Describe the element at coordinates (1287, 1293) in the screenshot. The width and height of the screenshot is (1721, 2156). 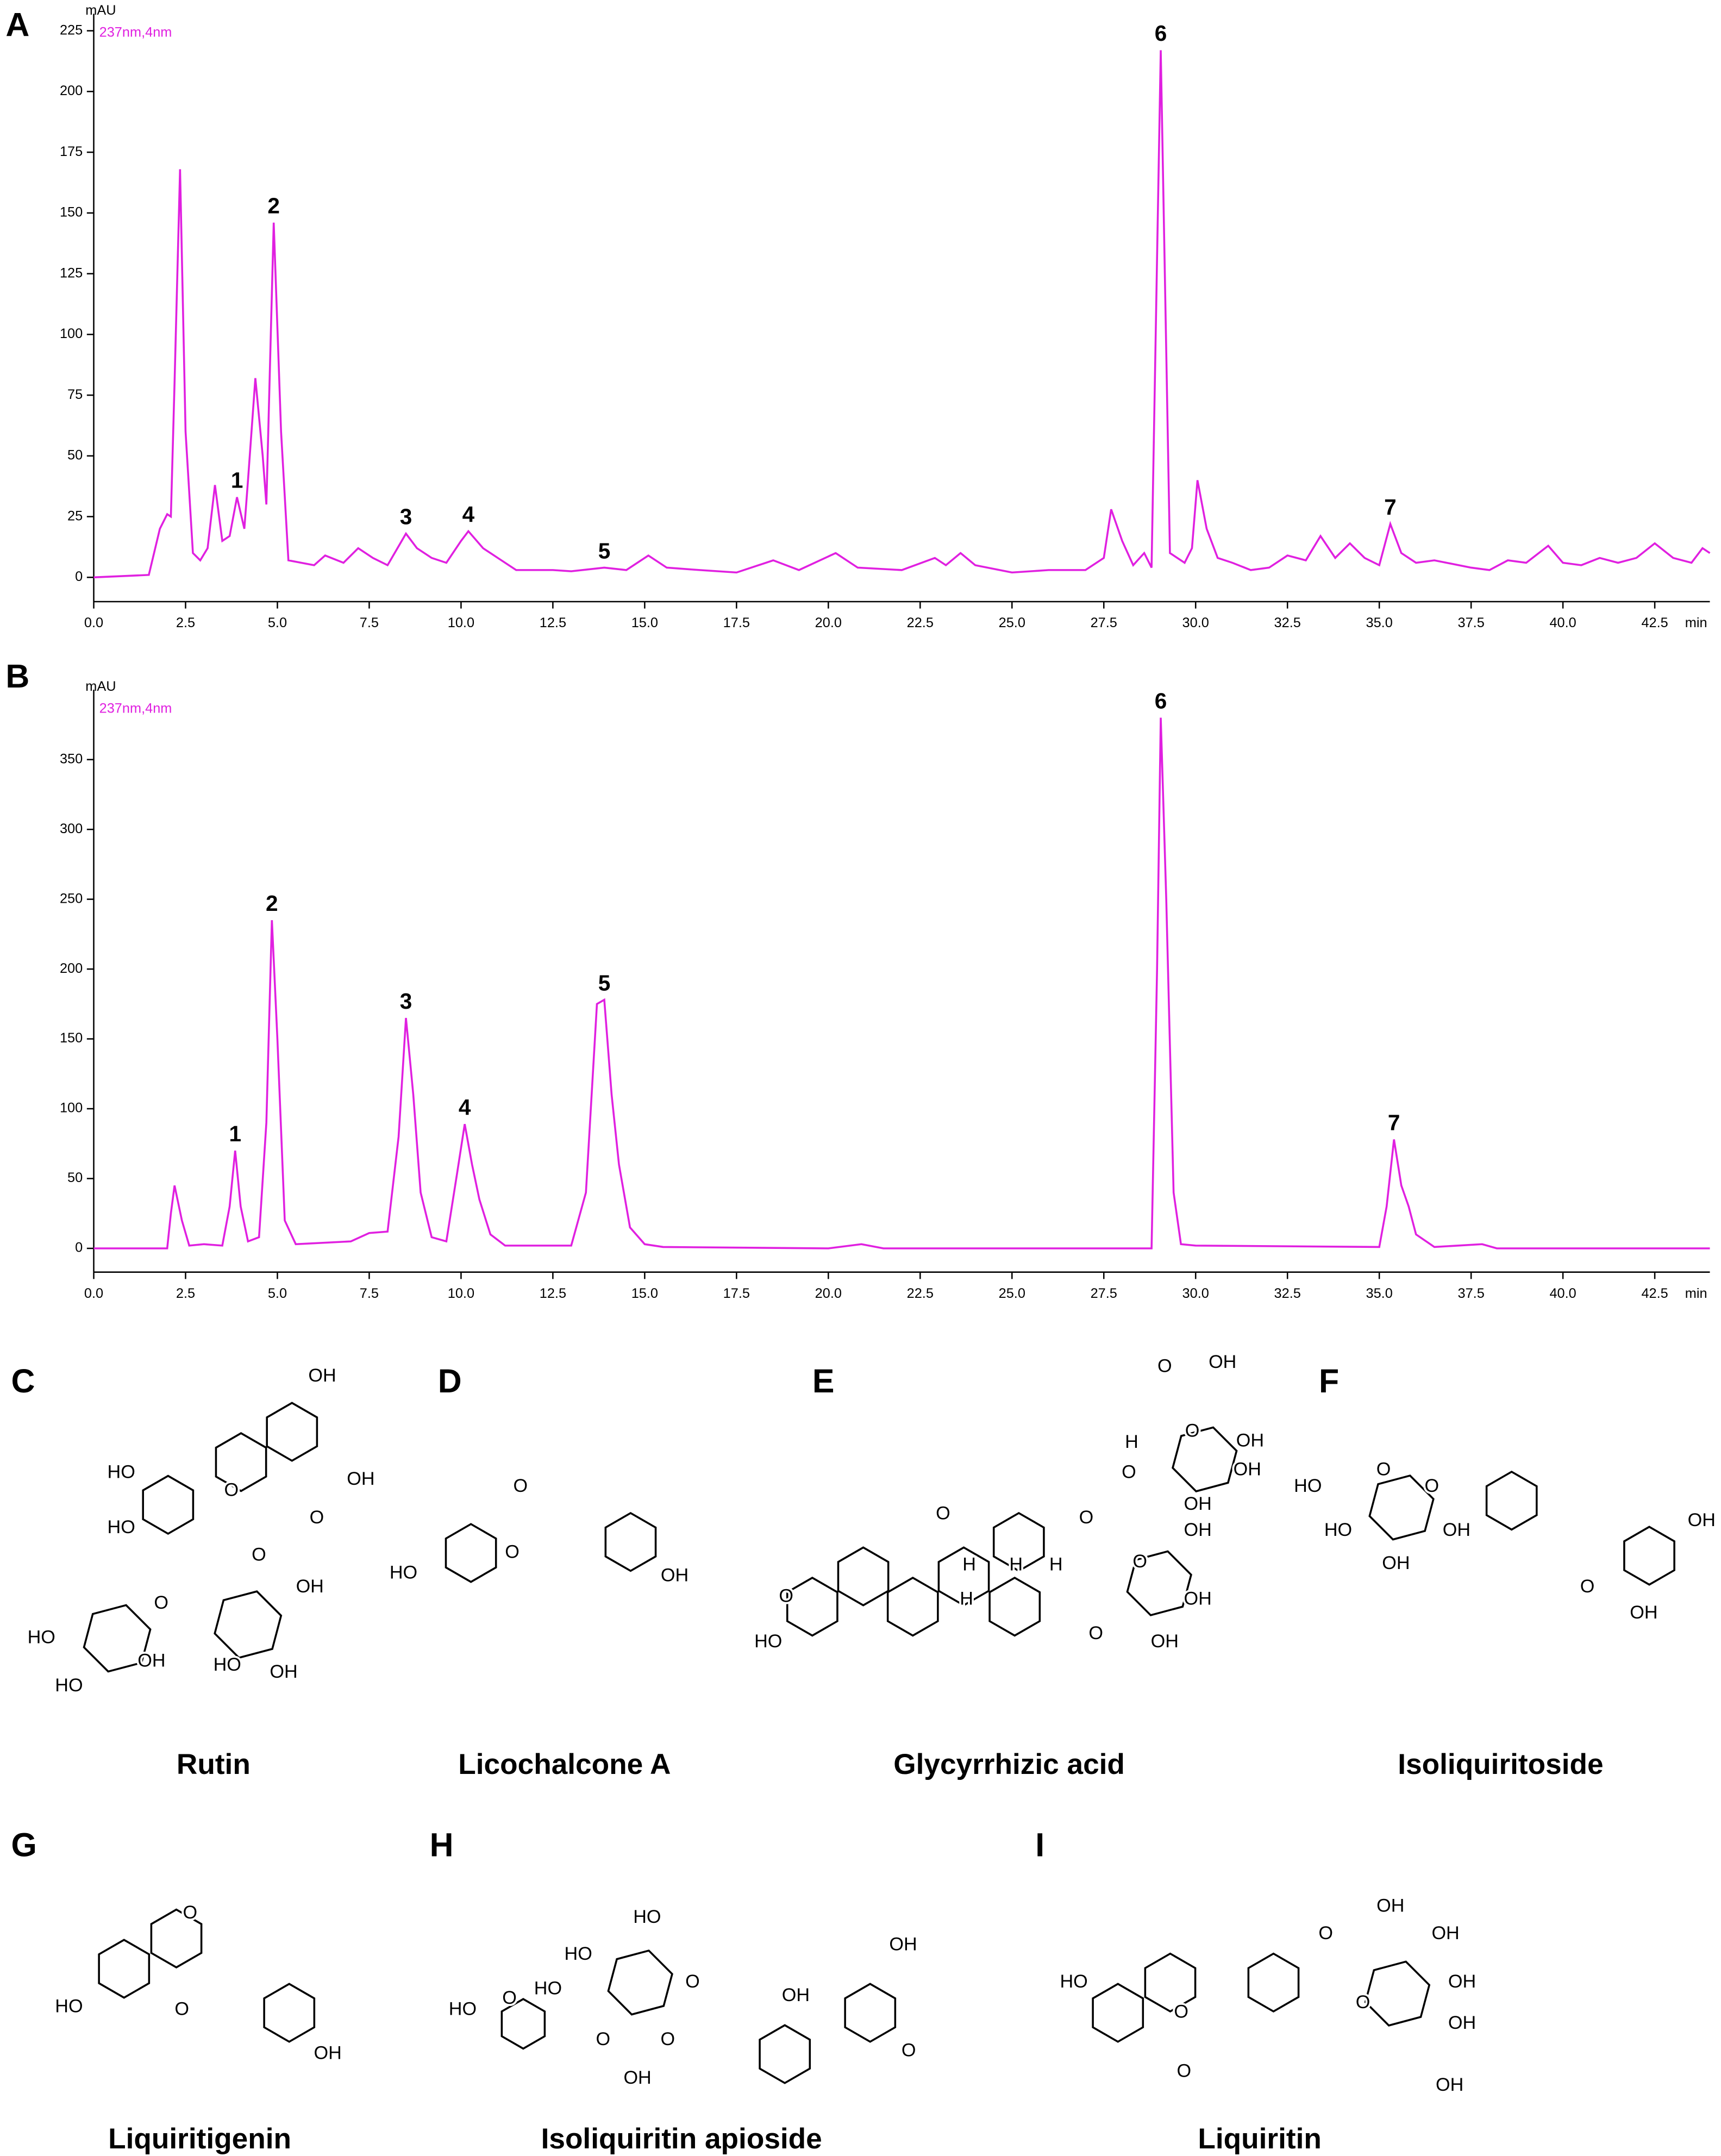
I see `x-tick-label: 32.5` at that location.